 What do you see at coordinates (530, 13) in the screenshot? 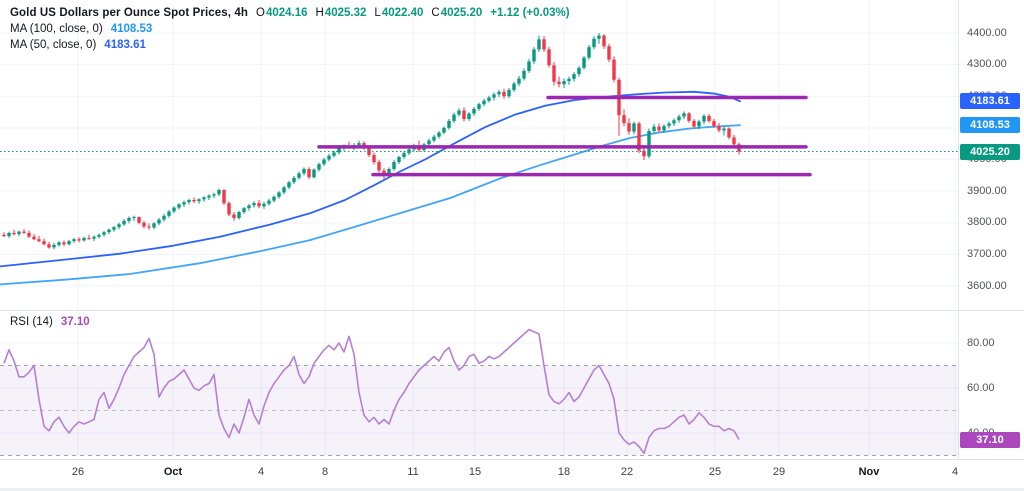
I see `price-change: +1.12 (+0.03%)` at bounding box center [530, 13].